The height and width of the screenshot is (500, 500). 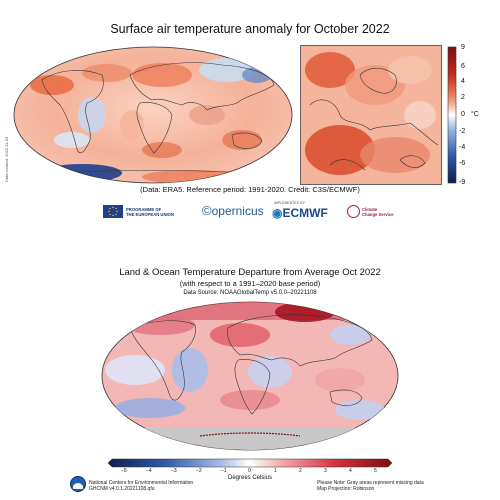 What do you see at coordinates (149, 471) in the screenshot?
I see `noaa-tick: −4` at bounding box center [149, 471].